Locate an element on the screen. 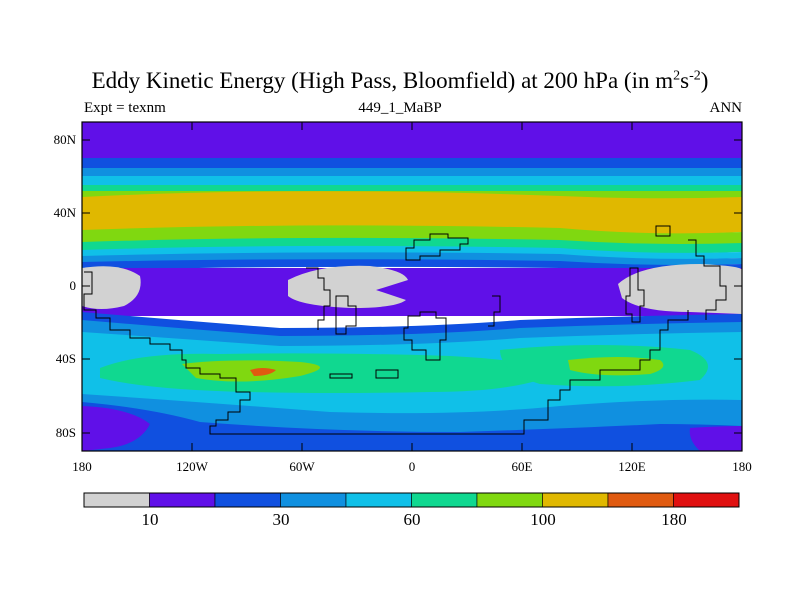 The width and height of the screenshot is (800, 600). polar-south-west is located at coordinates (116, 428).